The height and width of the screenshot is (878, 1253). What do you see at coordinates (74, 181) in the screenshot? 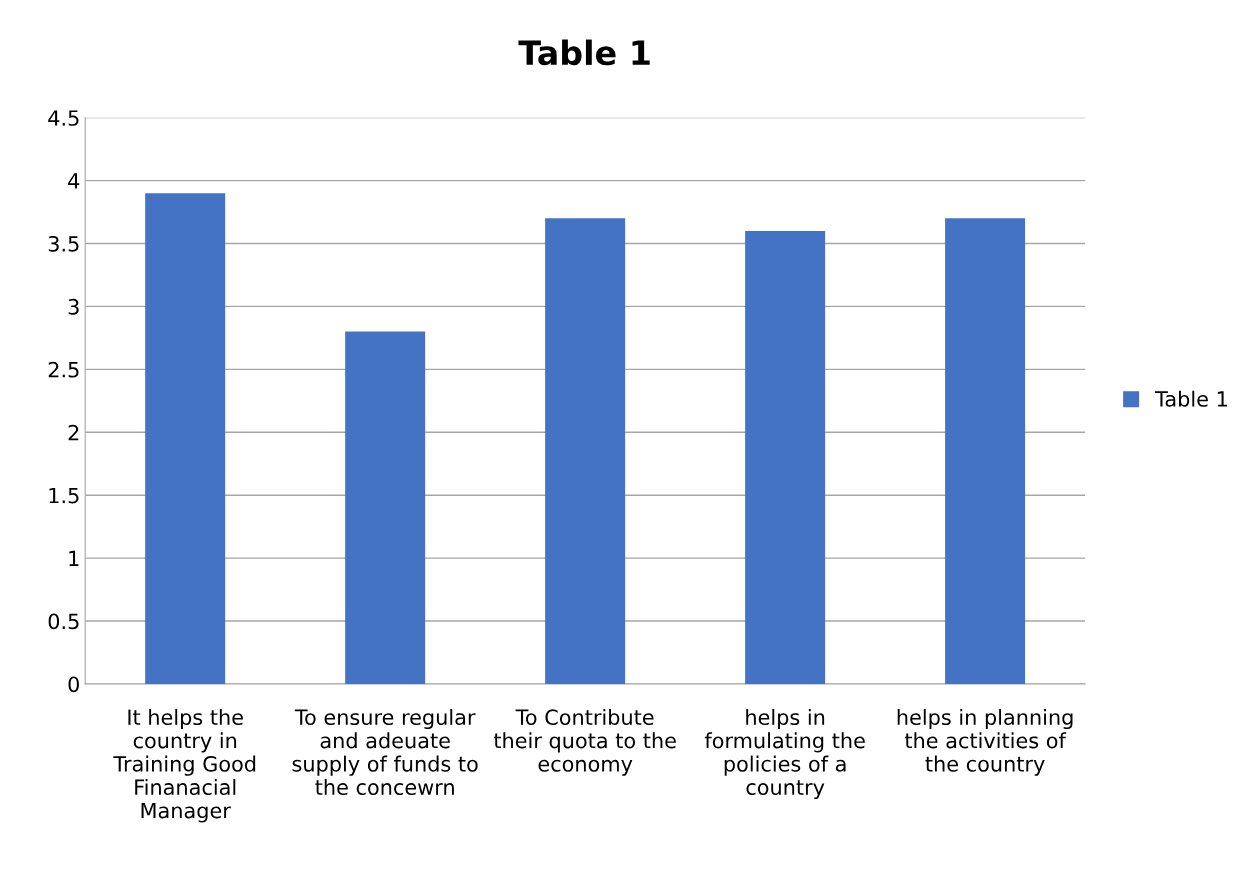
I see `y-tick-label: 4` at bounding box center [74, 181].